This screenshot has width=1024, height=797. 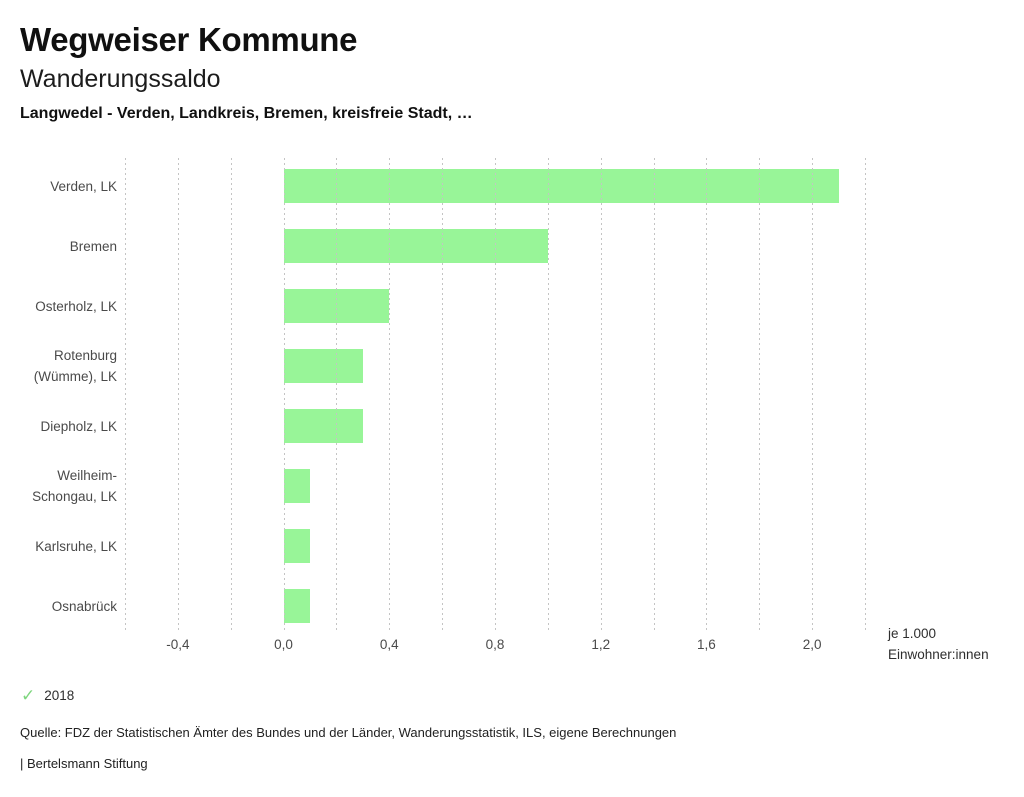 I want to click on category-label: Osnabrück, so click(x=84, y=606).